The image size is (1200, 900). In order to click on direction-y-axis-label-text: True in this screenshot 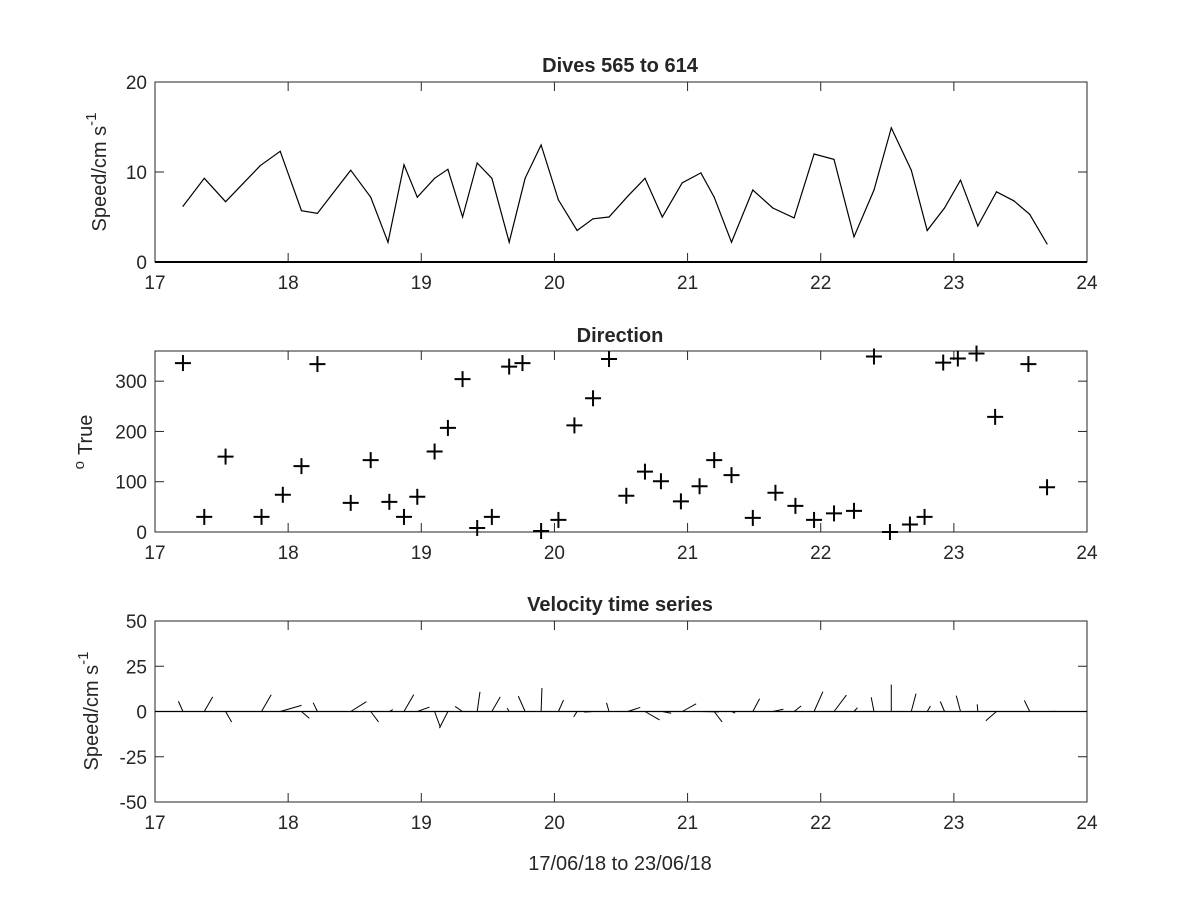, I will do `click(86, 435)`.